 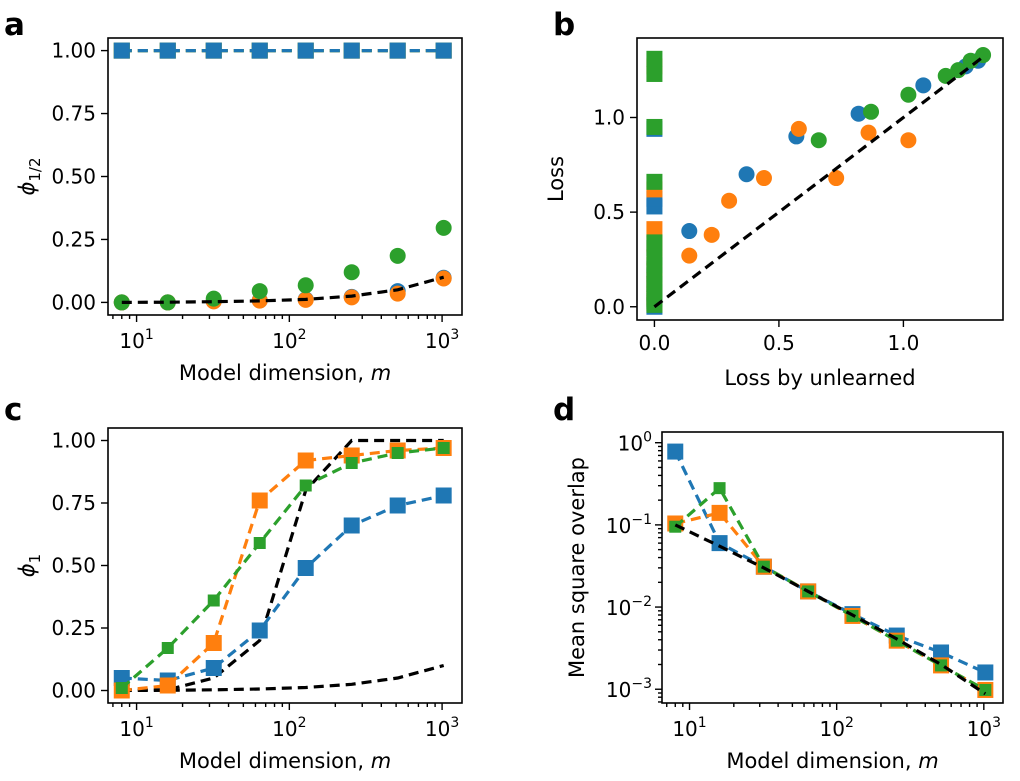 What do you see at coordinates (14, 25) in the screenshot?
I see `panel-a-letter: a` at bounding box center [14, 25].